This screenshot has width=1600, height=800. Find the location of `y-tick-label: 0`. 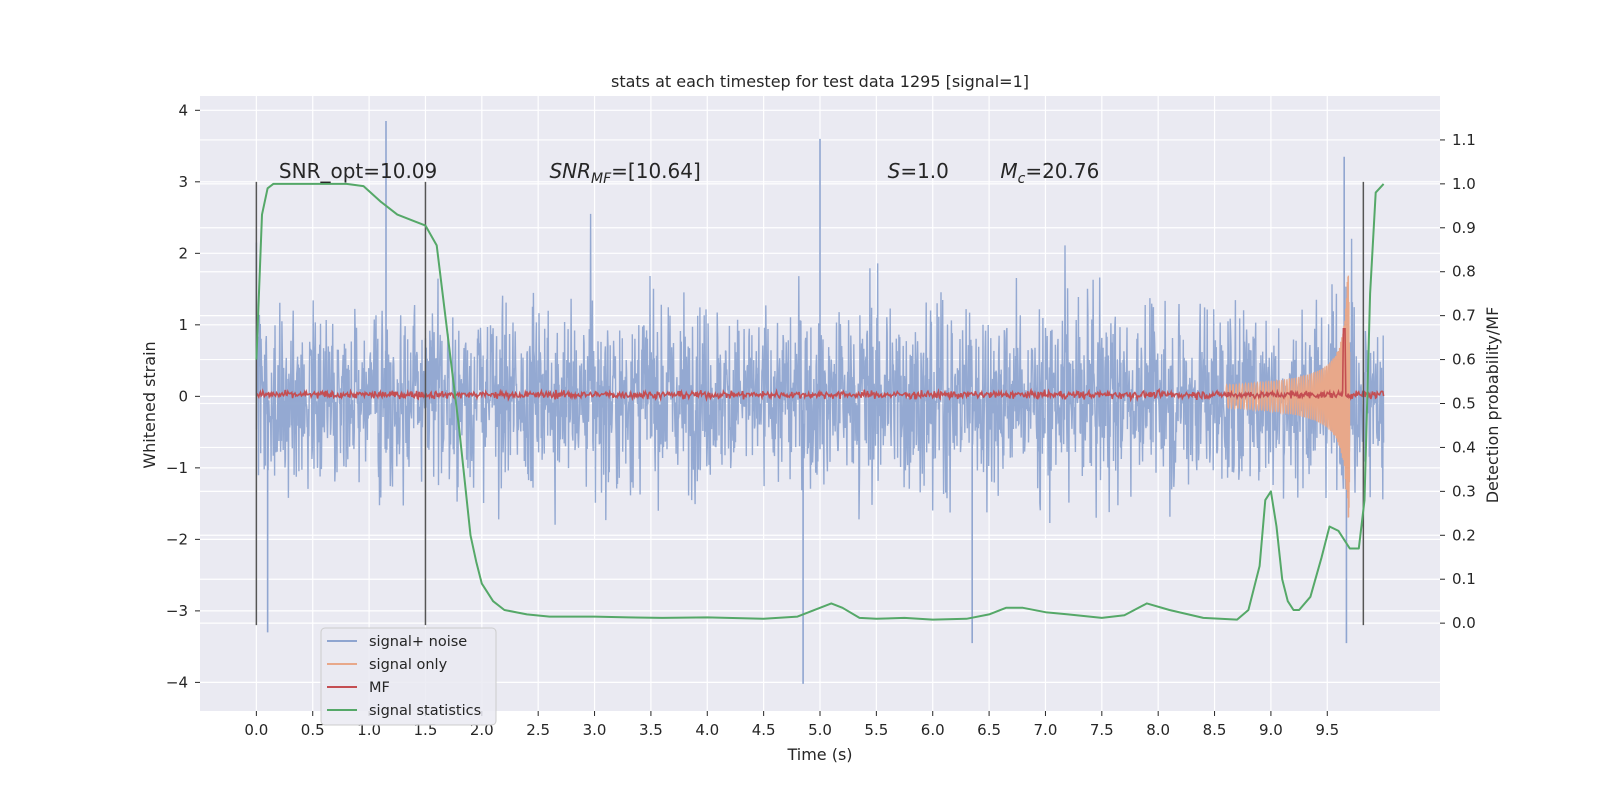

y-tick-label: 0 is located at coordinates (183, 396).